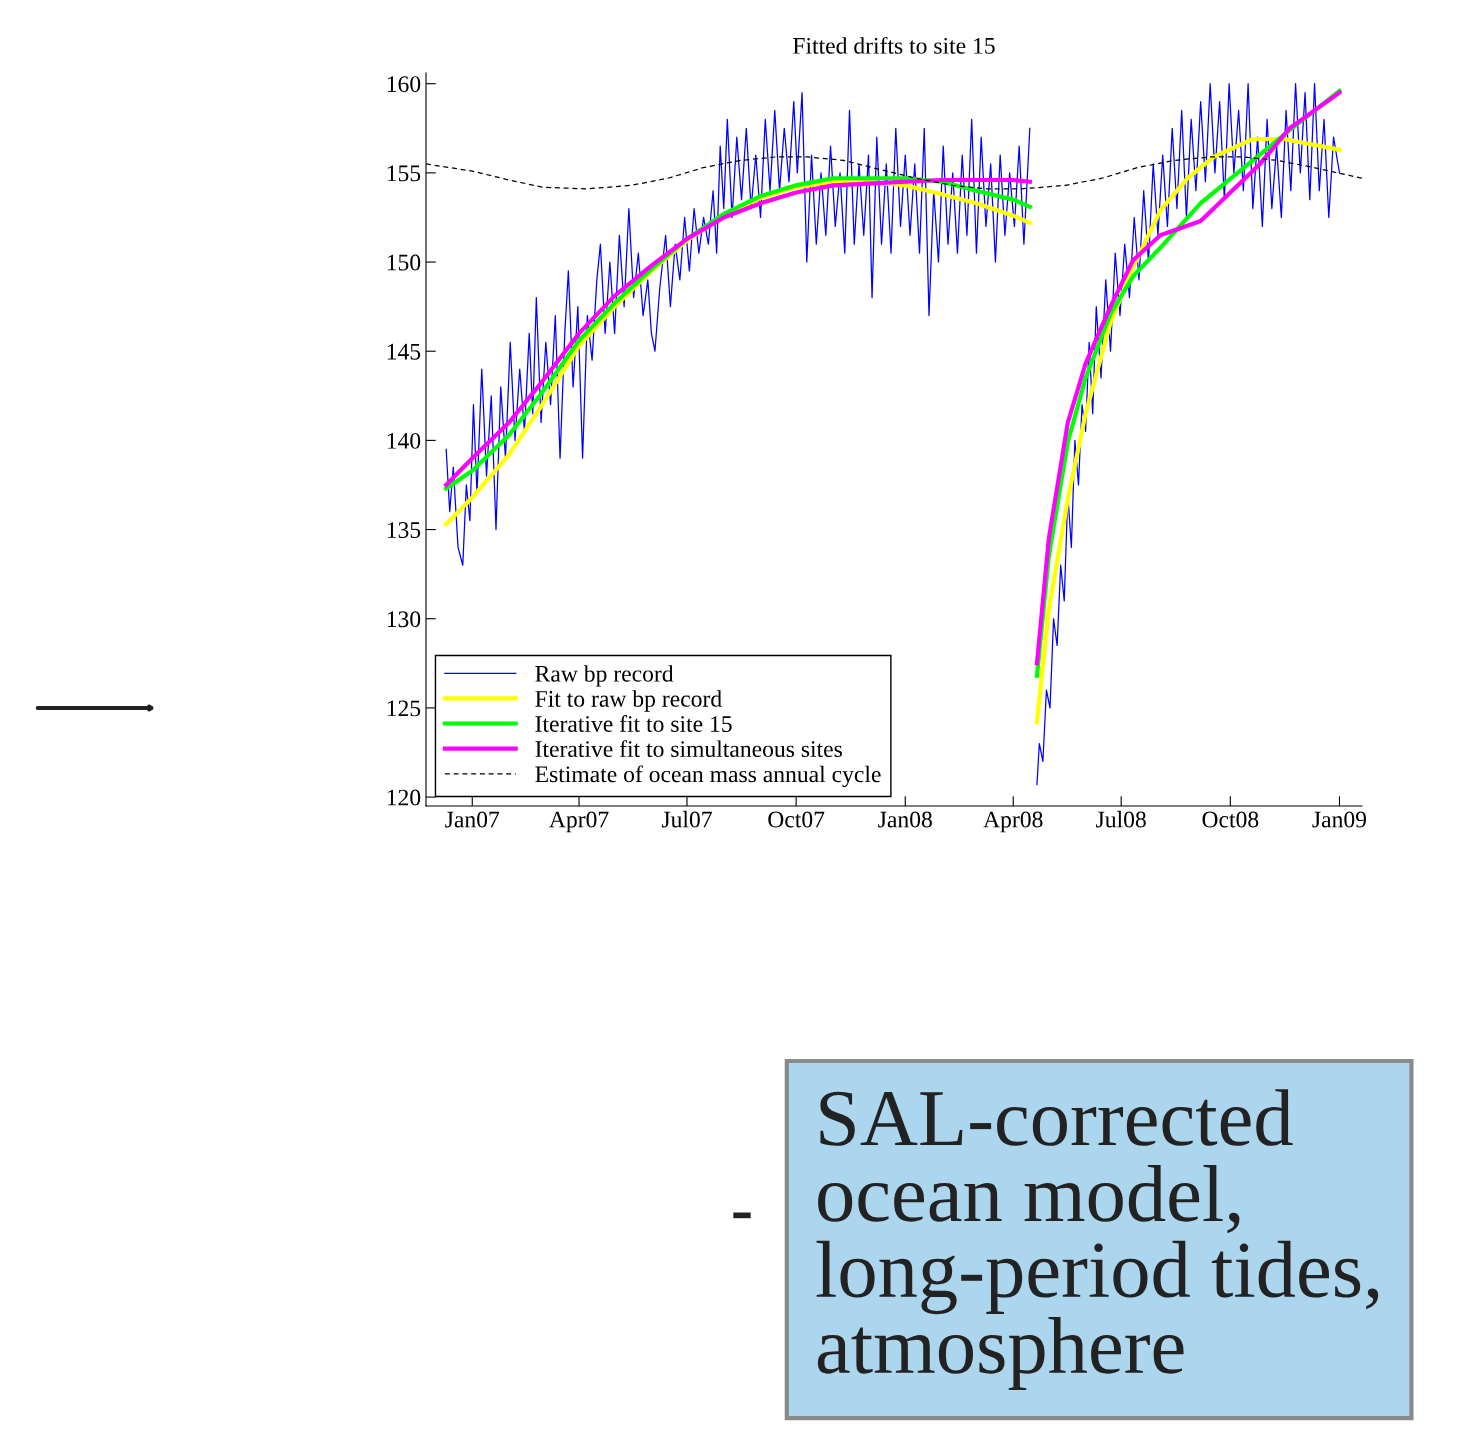 The width and height of the screenshot is (1457, 1431). What do you see at coordinates (404, 619) in the screenshot?
I see `y-tick-label: 130` at bounding box center [404, 619].